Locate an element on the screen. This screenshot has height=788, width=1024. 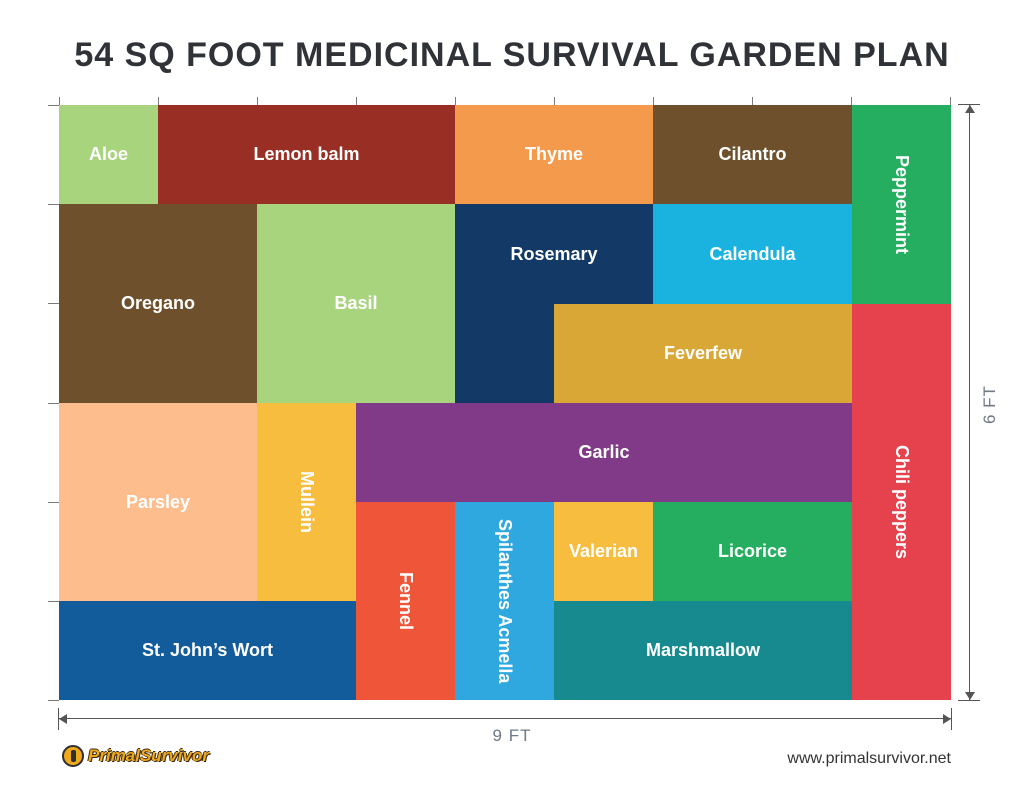
bed-parsley: Parsley is located at coordinates (158, 502).